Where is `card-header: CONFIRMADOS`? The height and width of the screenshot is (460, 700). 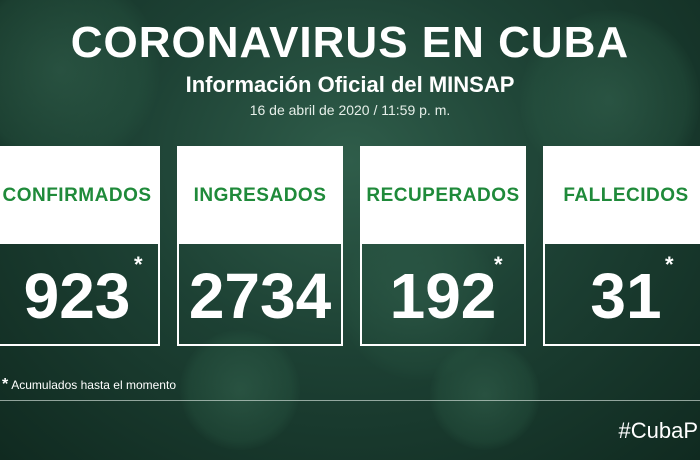
card-header: CONFIRMADOS is located at coordinates (79, 196).